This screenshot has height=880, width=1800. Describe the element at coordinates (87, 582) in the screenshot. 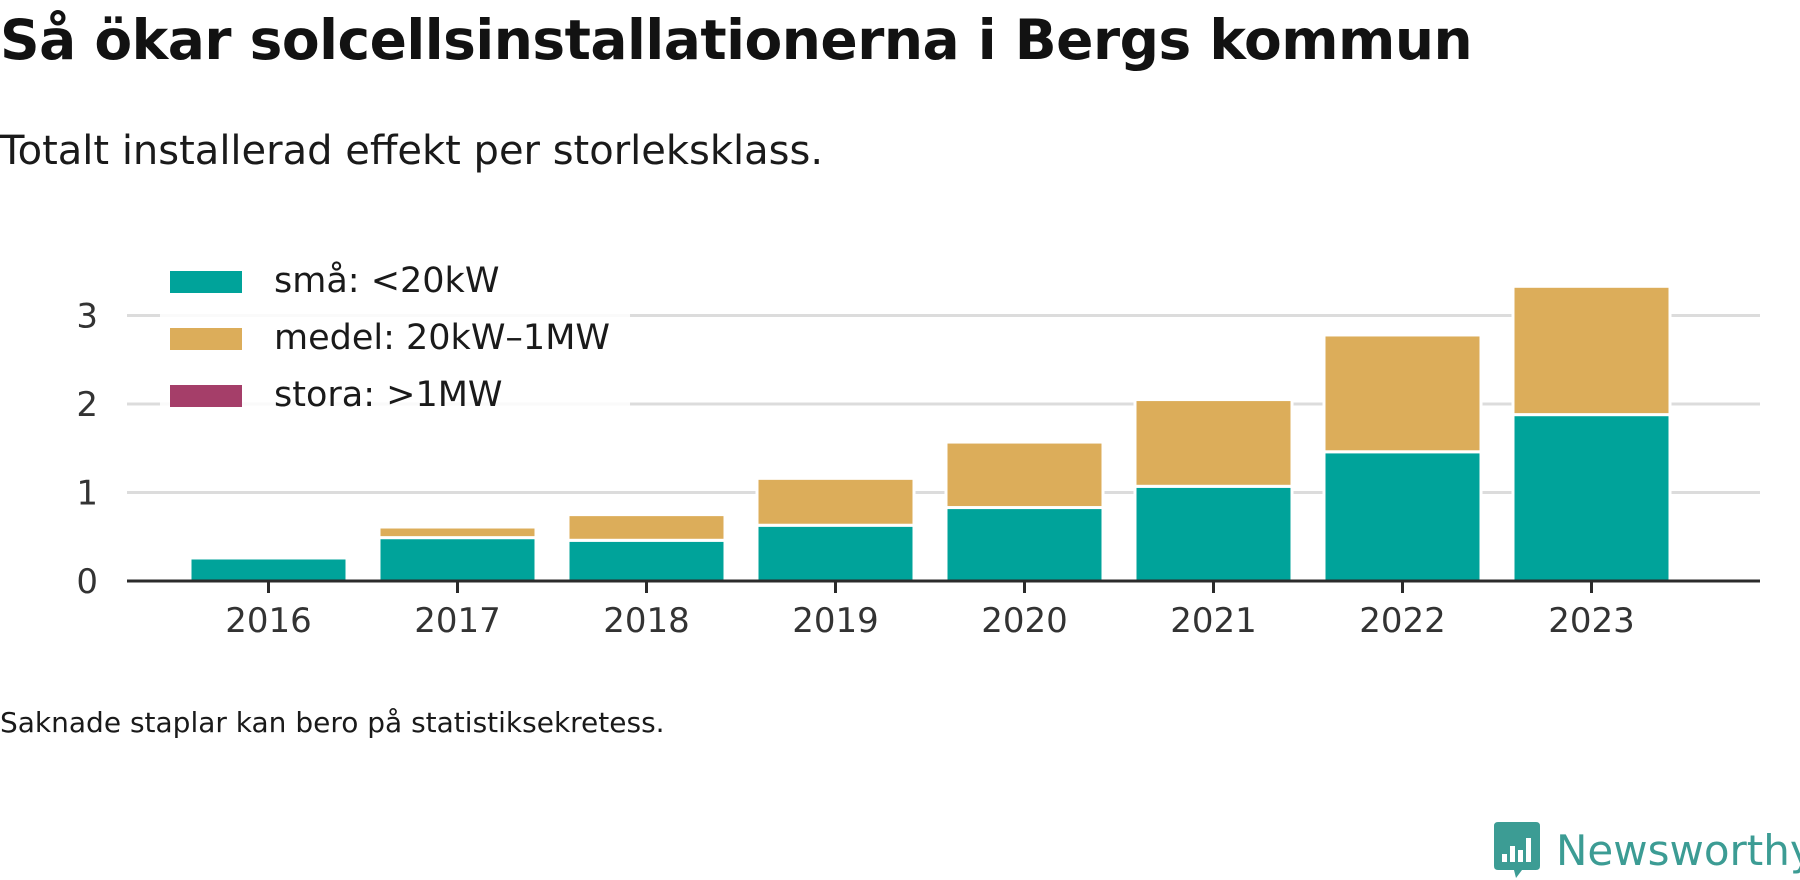

I see `y-tick-label: 0` at that location.